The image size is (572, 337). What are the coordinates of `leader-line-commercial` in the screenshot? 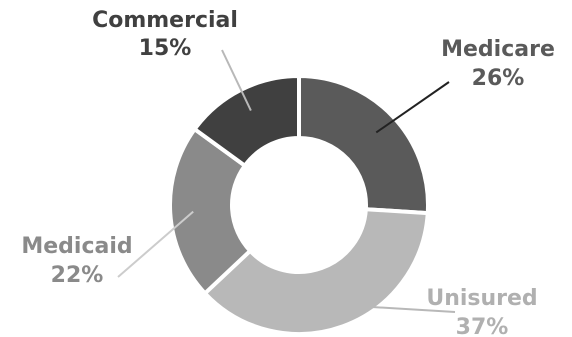 It's located at (236, 80).